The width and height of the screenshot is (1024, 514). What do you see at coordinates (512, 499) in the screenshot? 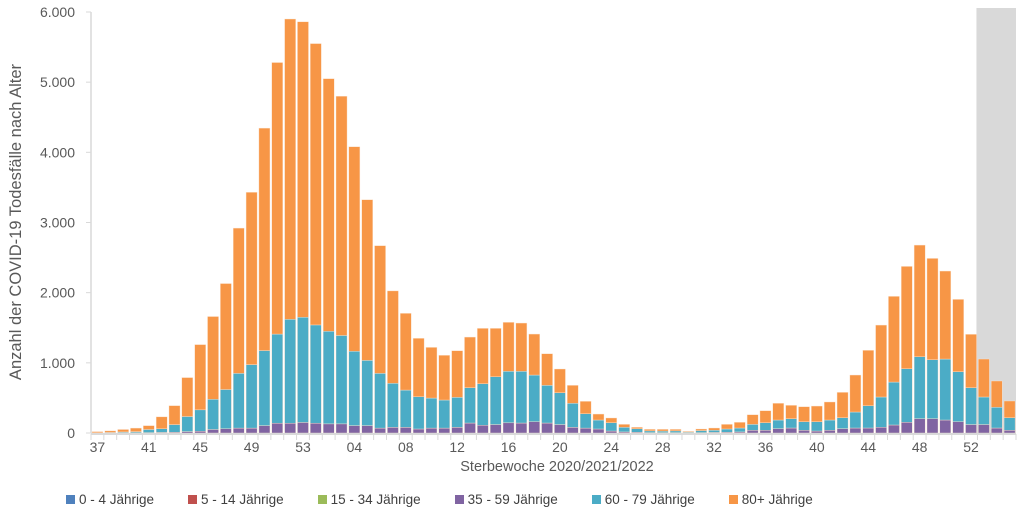
I see `legend-label: 35 - 59 Jährige` at bounding box center [512, 499].